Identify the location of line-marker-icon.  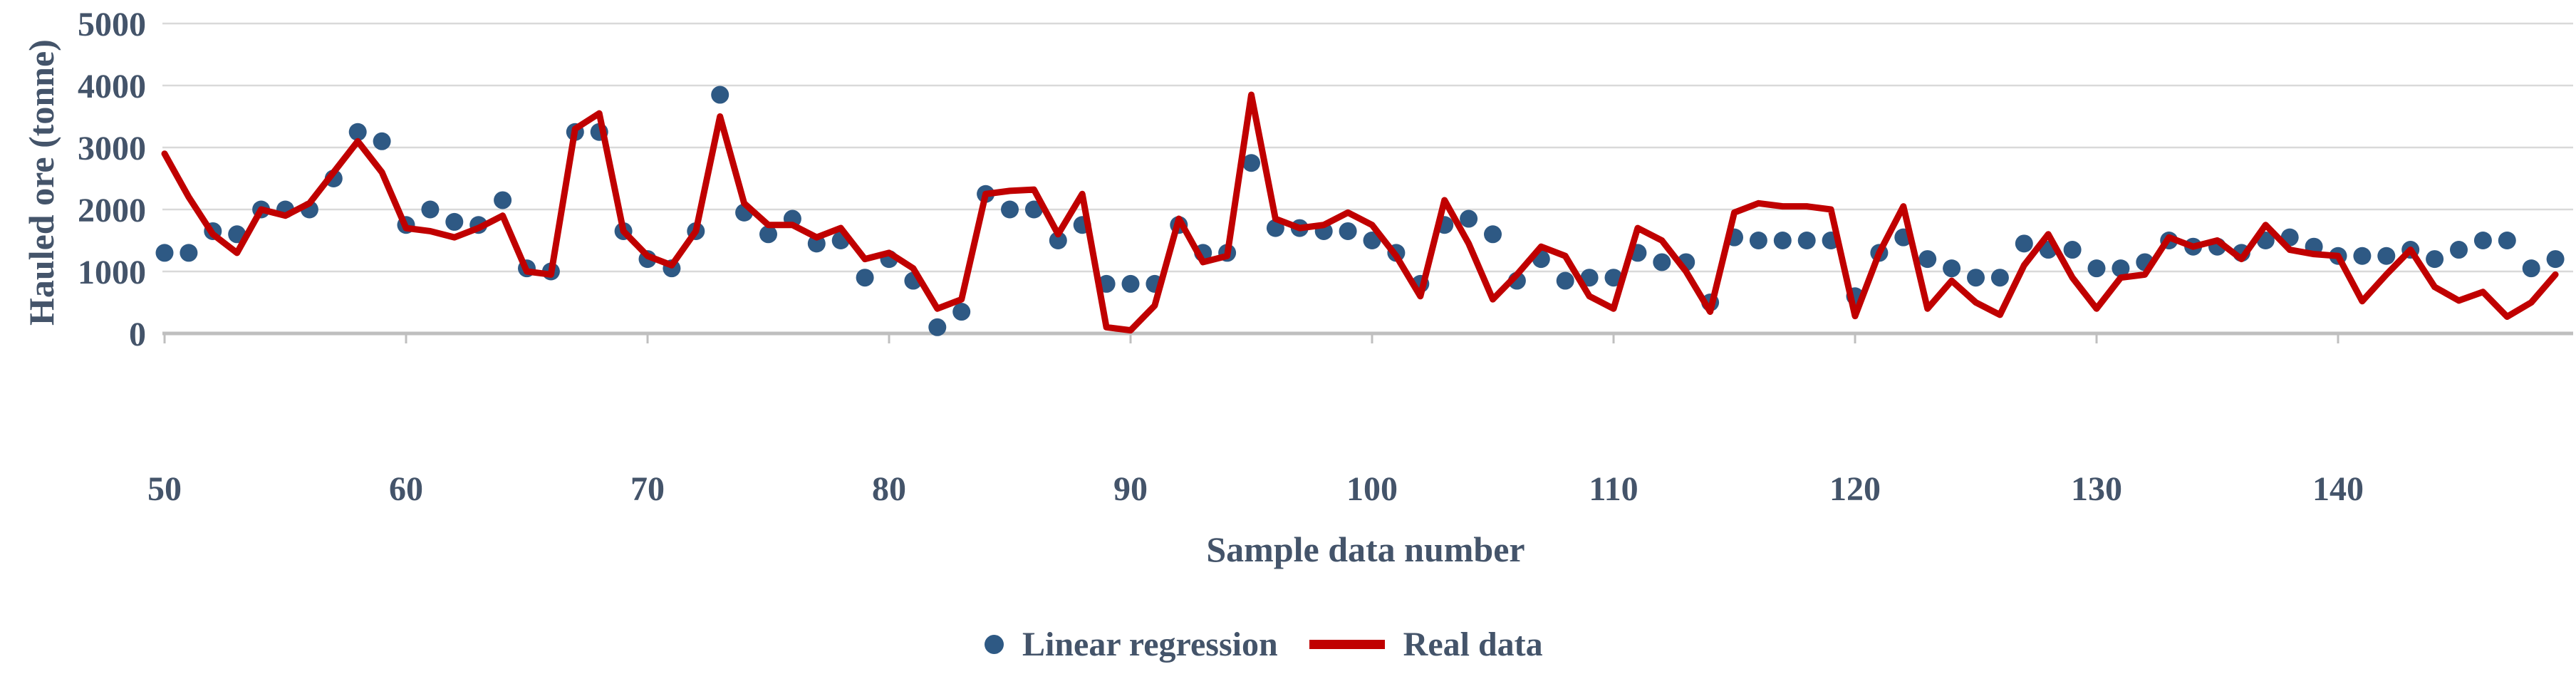
(1347, 644).